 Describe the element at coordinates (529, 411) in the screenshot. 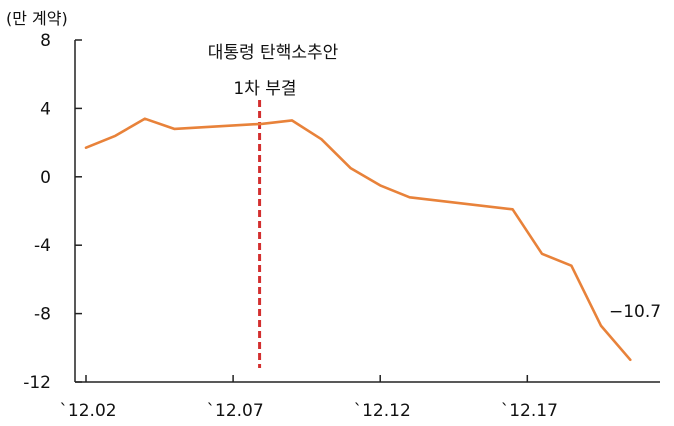

I see `x-tick-label: `12.17` at that location.